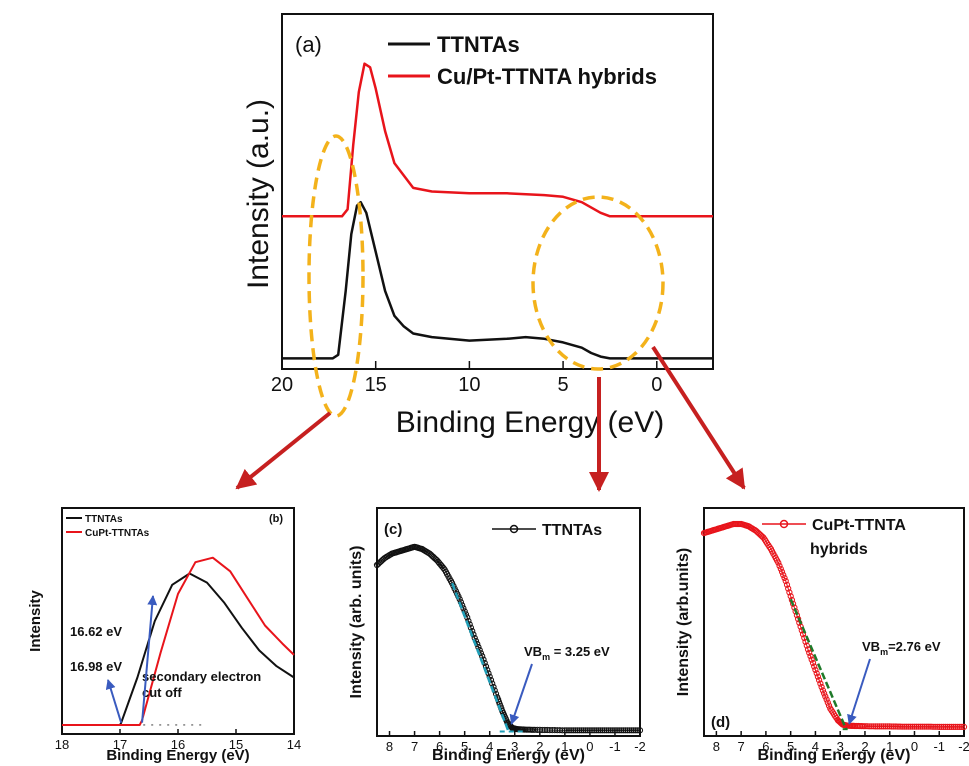 The width and height of the screenshot is (969, 766). Describe the element at coordinates (640, 746) in the screenshot. I see `x-tick-label: -2` at that location.